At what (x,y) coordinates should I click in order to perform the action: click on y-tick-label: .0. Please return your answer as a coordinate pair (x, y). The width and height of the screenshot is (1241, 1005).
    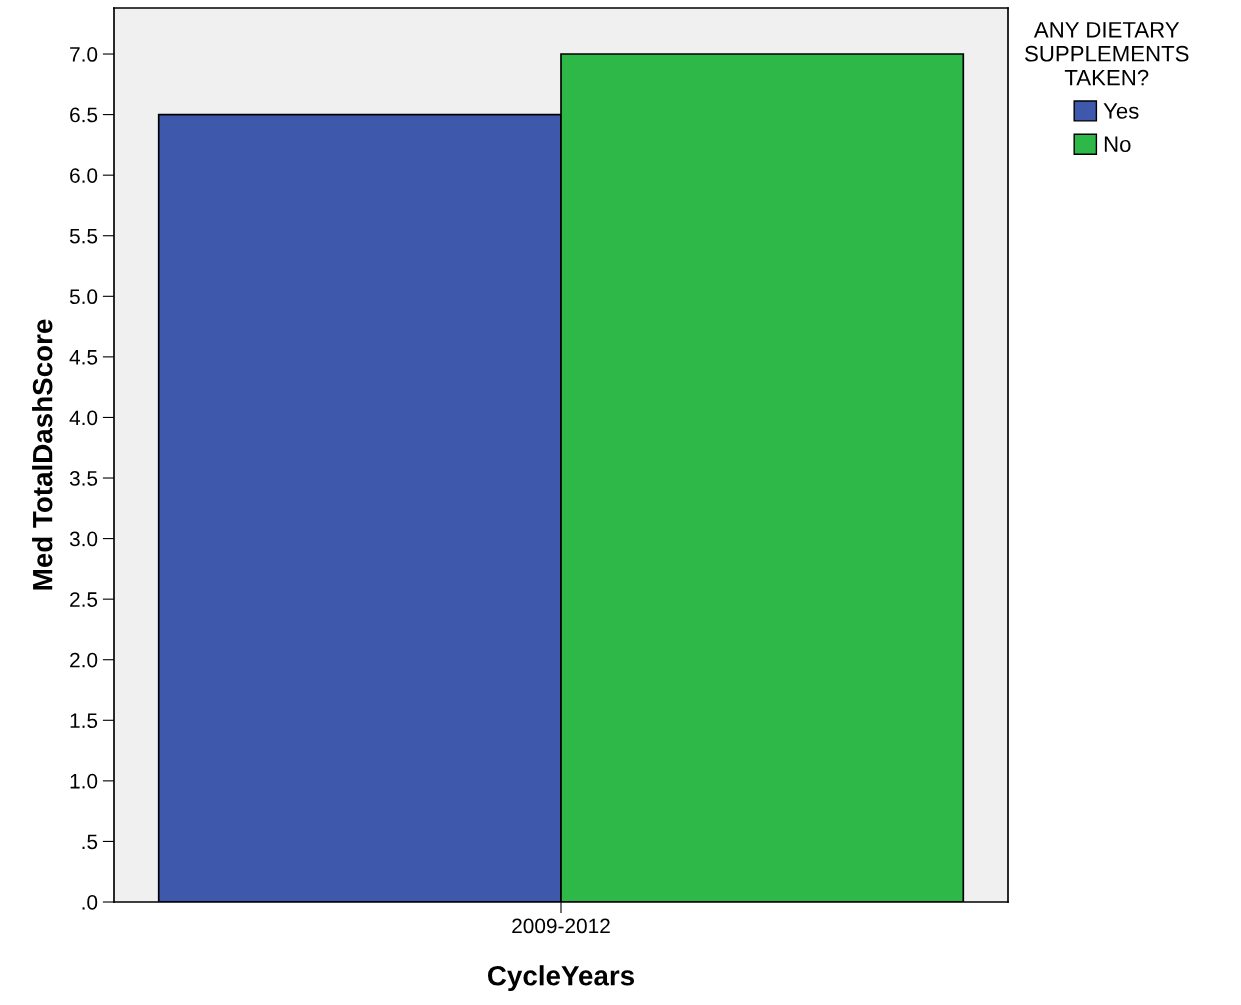
    Looking at the image, I should click on (90, 902).